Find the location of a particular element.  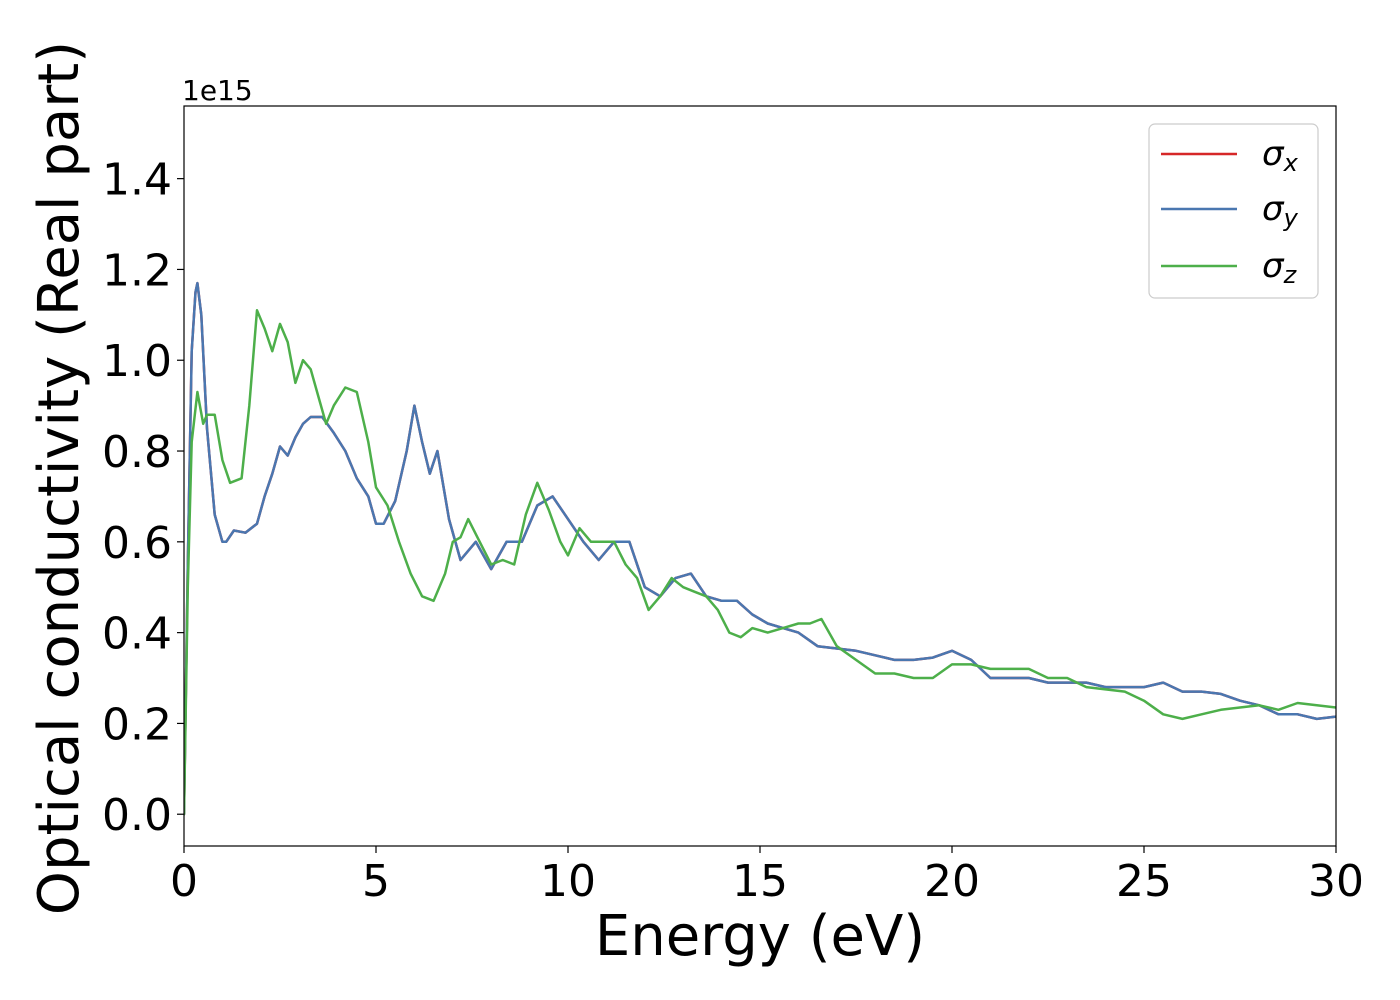

y-tick-label: 1.2 is located at coordinates (137, 270).